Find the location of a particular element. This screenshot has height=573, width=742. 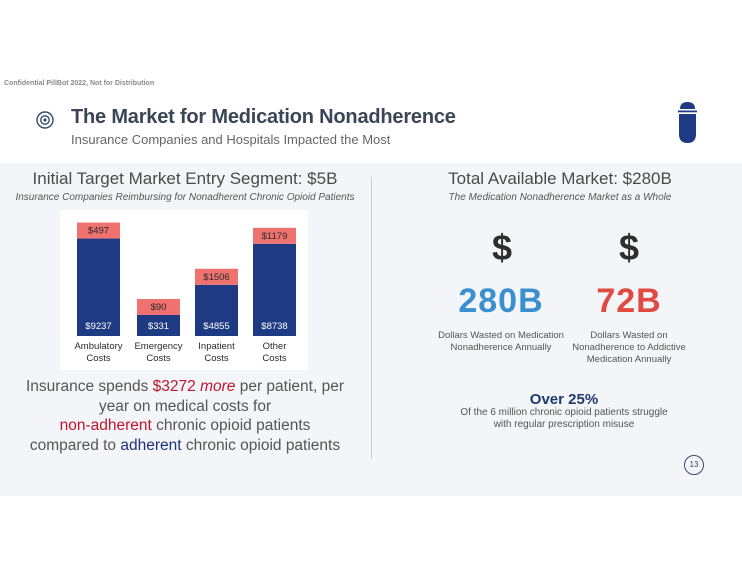

pillbot-logo is located at coordinates (687, 122).